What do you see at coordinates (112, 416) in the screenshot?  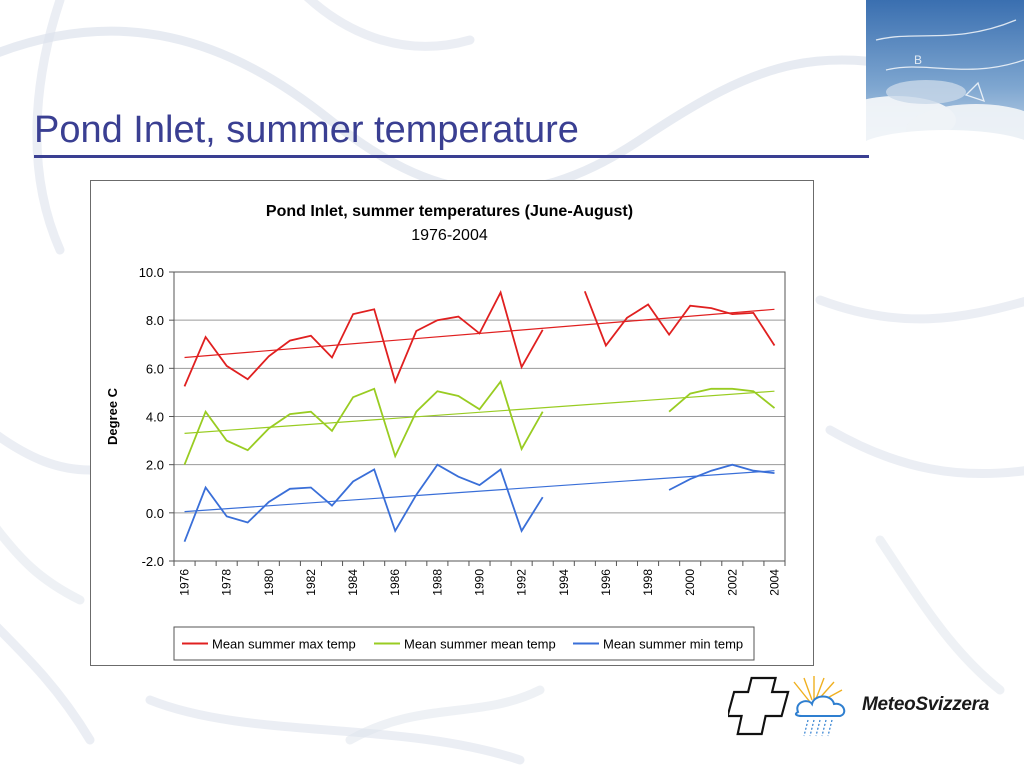 I see `y-axis-label: Degree C` at bounding box center [112, 416].